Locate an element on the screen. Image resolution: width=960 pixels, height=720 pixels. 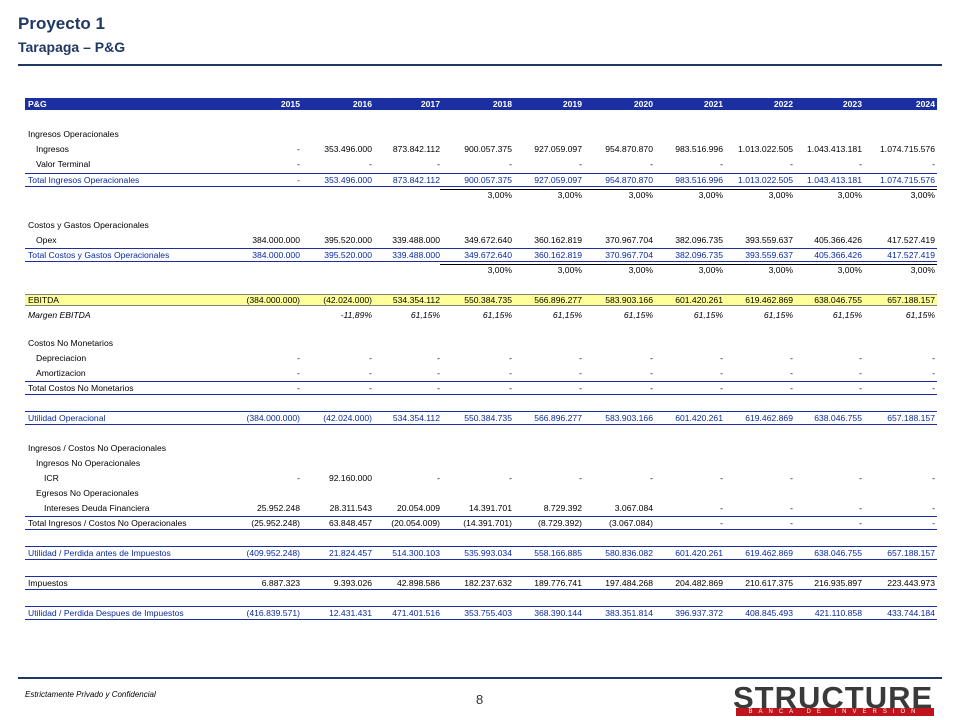
cell-value: 417.527.419 is located at coordinates (911, 255).